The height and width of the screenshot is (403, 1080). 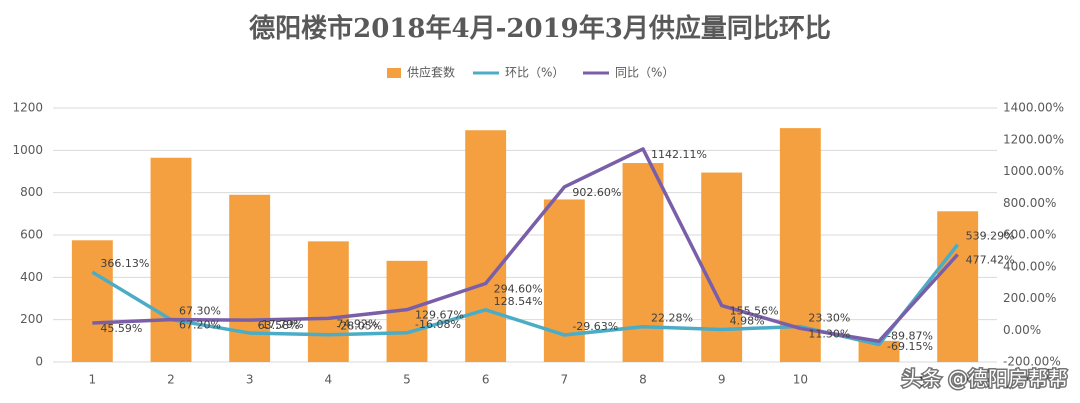 What do you see at coordinates (679, 154) in the screenshot?
I see `data-label: 1142.11%` at bounding box center [679, 154].